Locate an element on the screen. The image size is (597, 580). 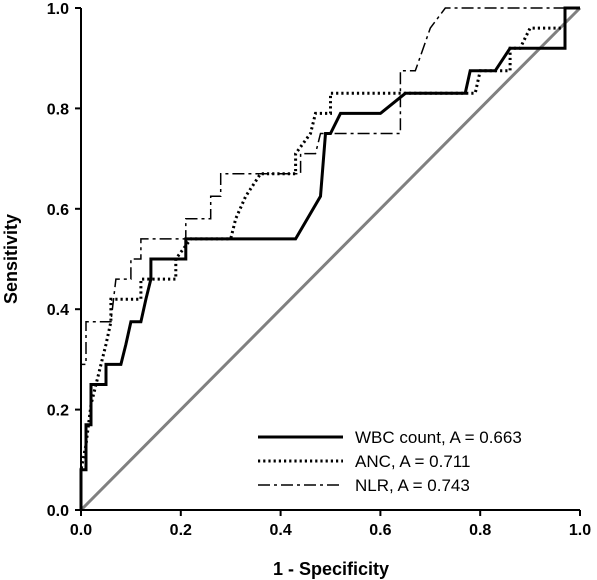
legend-label-nlr: NLR, A = 0.743 is located at coordinates (412, 485).